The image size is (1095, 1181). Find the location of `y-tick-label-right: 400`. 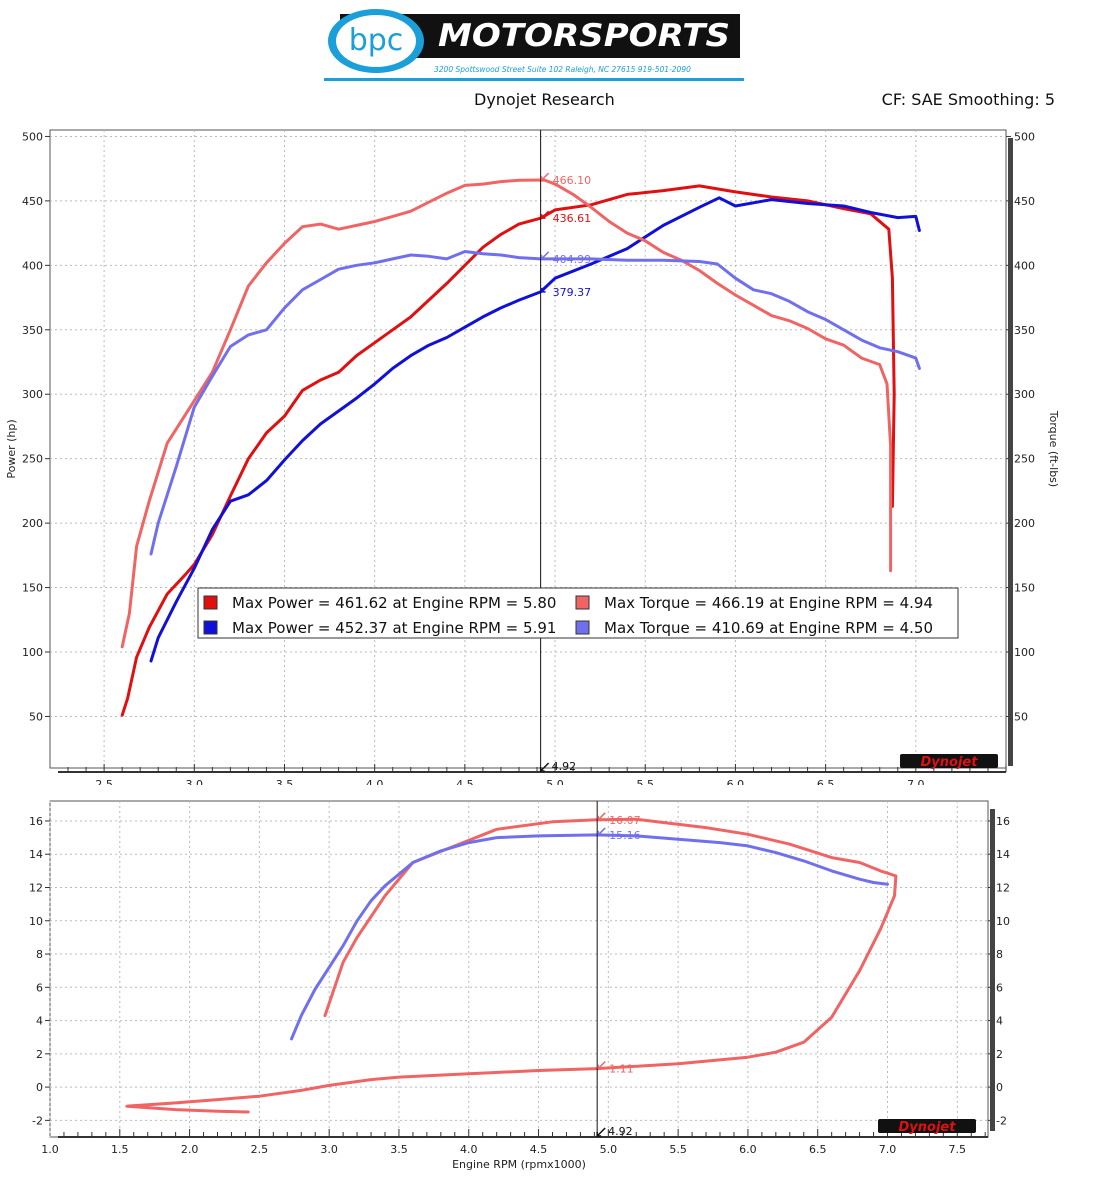

y-tick-label-right: 400 is located at coordinates (1024, 265).